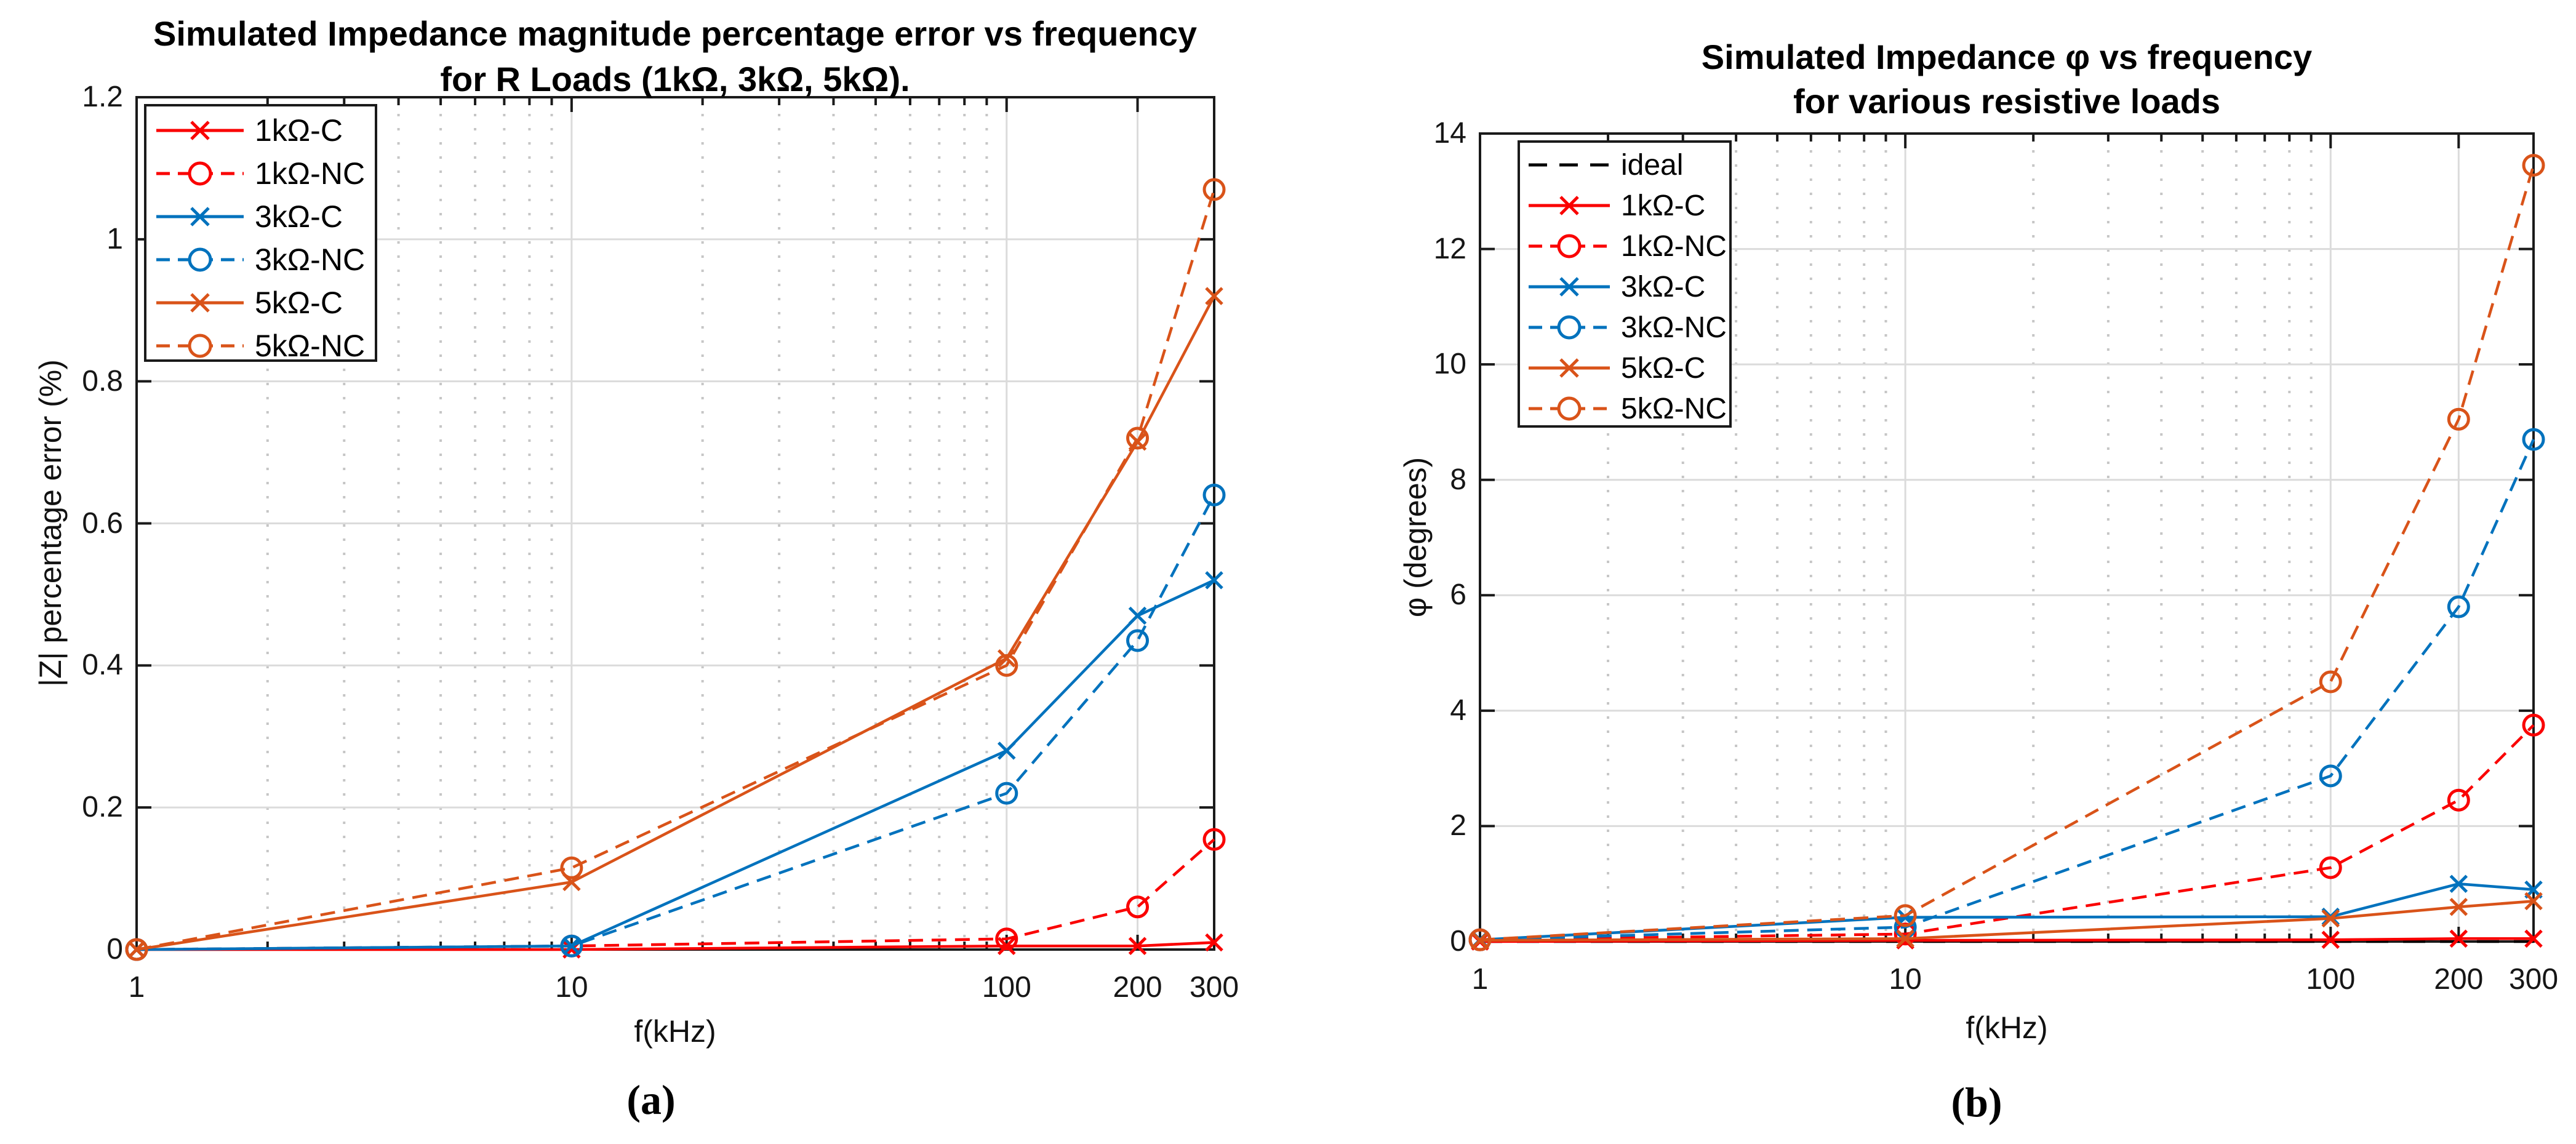 The height and width of the screenshot is (1144, 2576). What do you see at coordinates (102, 665) in the screenshot?
I see `chart-a-y-tick-label: 0.4` at bounding box center [102, 665].